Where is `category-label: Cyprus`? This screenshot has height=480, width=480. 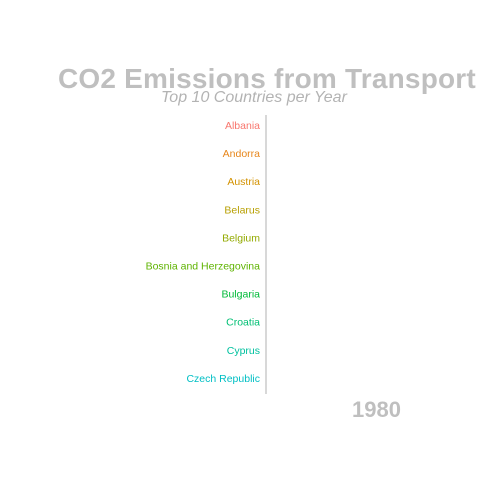
category-label: Cyprus is located at coordinates (243, 351).